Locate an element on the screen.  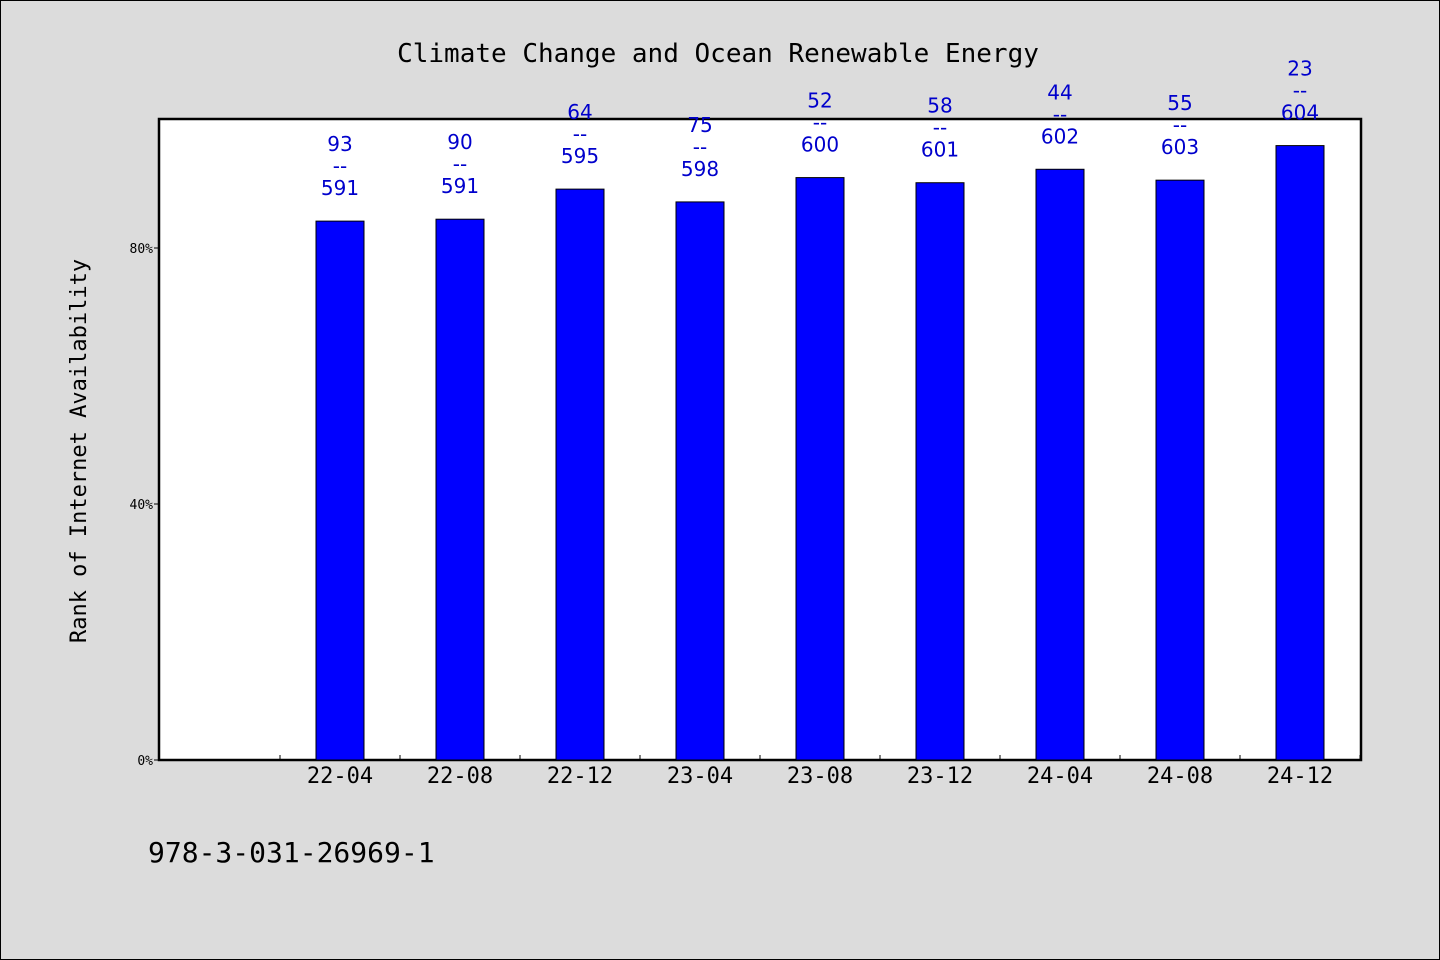
bar-data-label: 603 is located at coordinates (1180, 147).